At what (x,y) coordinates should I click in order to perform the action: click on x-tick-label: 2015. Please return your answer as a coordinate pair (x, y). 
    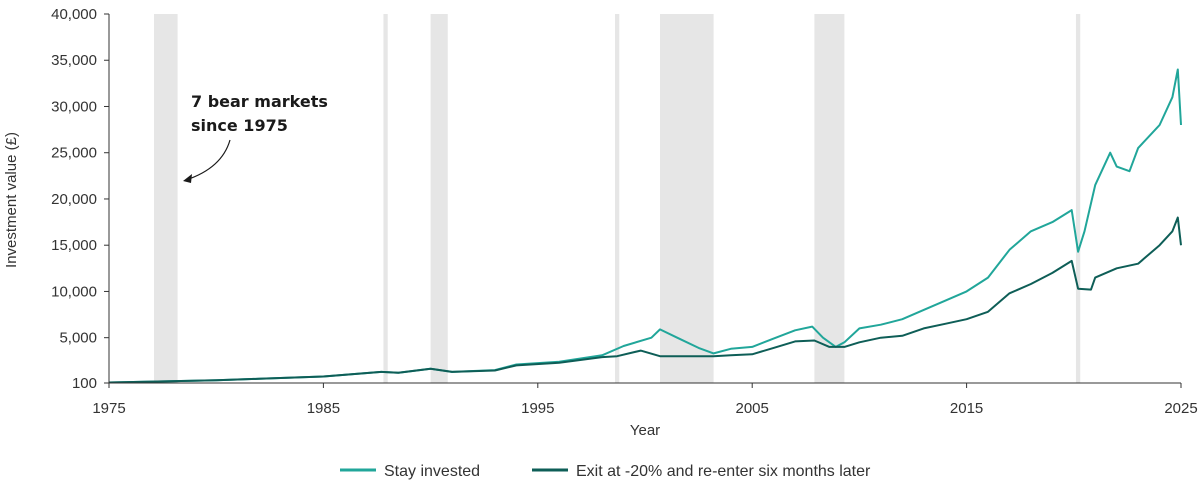
    Looking at the image, I should click on (966, 408).